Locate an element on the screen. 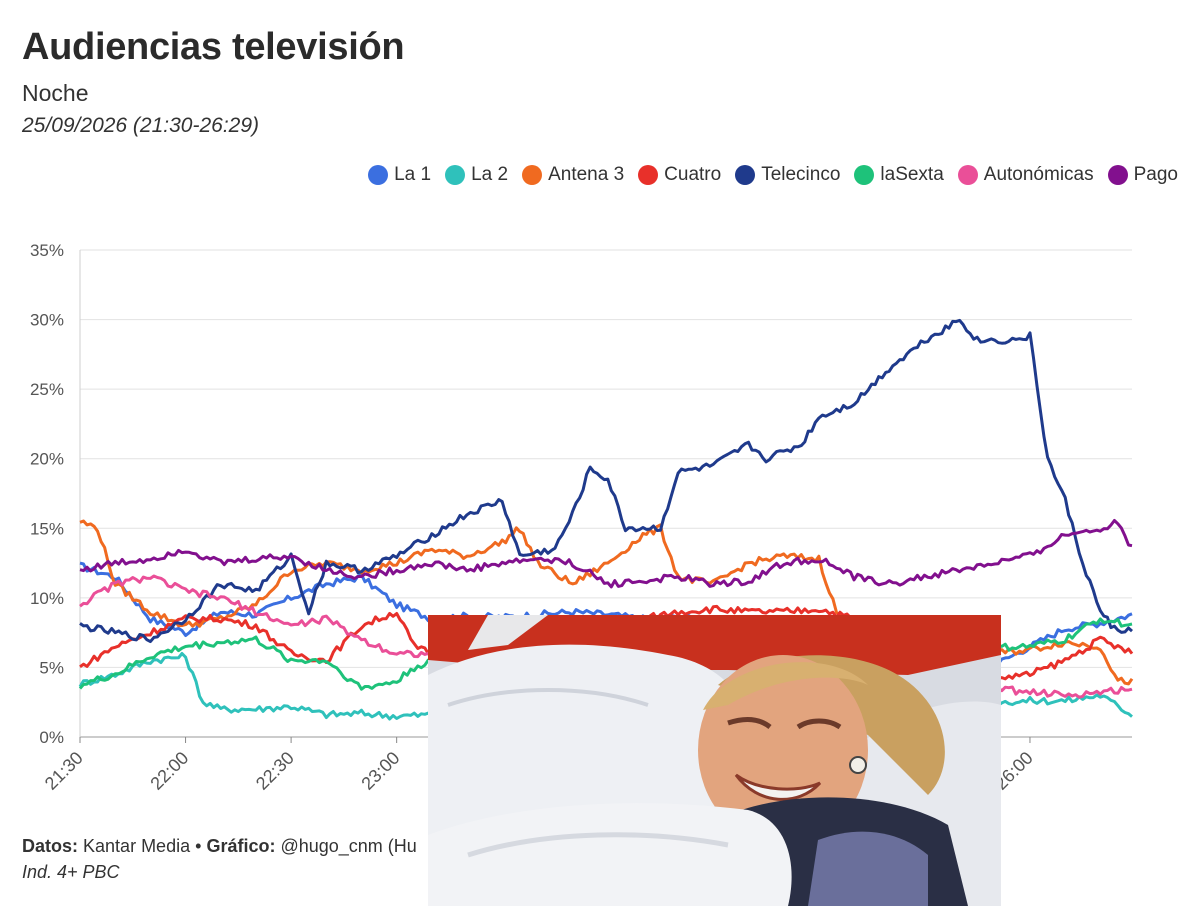 The image size is (1200, 906). legend-label: Autonómicas is located at coordinates (1038, 174).